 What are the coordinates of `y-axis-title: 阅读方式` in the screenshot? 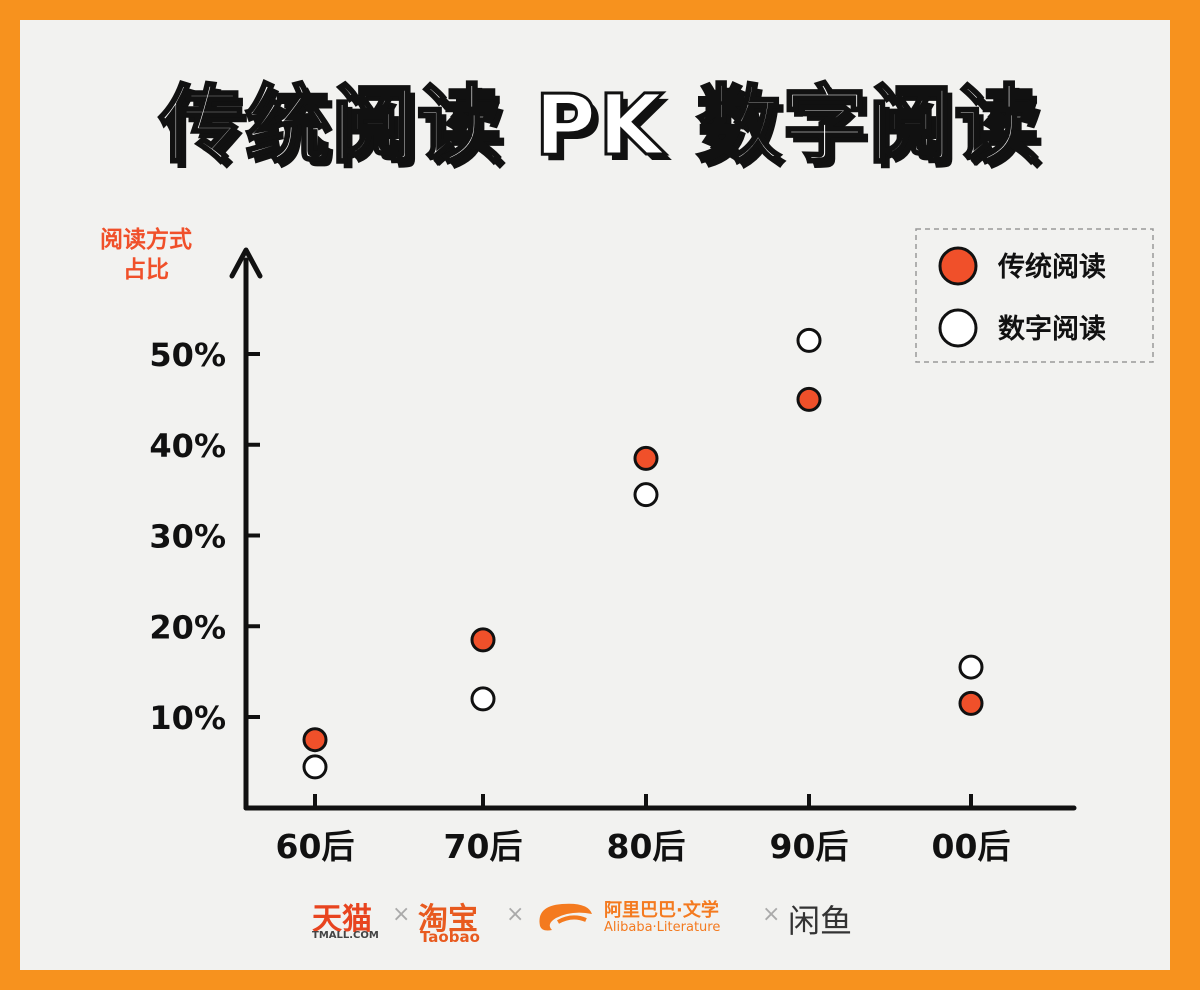 It's located at (146, 239).